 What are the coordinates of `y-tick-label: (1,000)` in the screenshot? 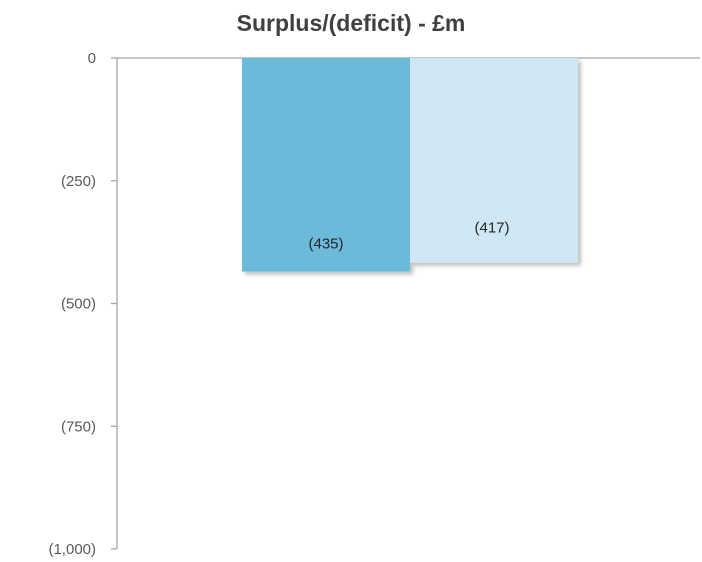 It's located at (72, 549).